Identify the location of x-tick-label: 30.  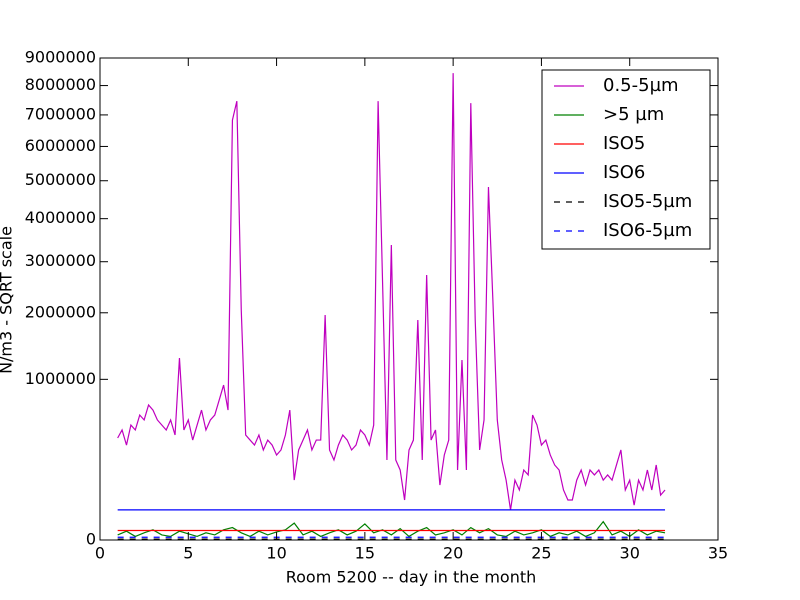
(630, 553).